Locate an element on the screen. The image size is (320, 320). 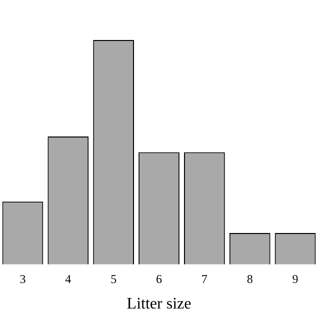
x-axis-title: Litter size is located at coordinates (159, 304).